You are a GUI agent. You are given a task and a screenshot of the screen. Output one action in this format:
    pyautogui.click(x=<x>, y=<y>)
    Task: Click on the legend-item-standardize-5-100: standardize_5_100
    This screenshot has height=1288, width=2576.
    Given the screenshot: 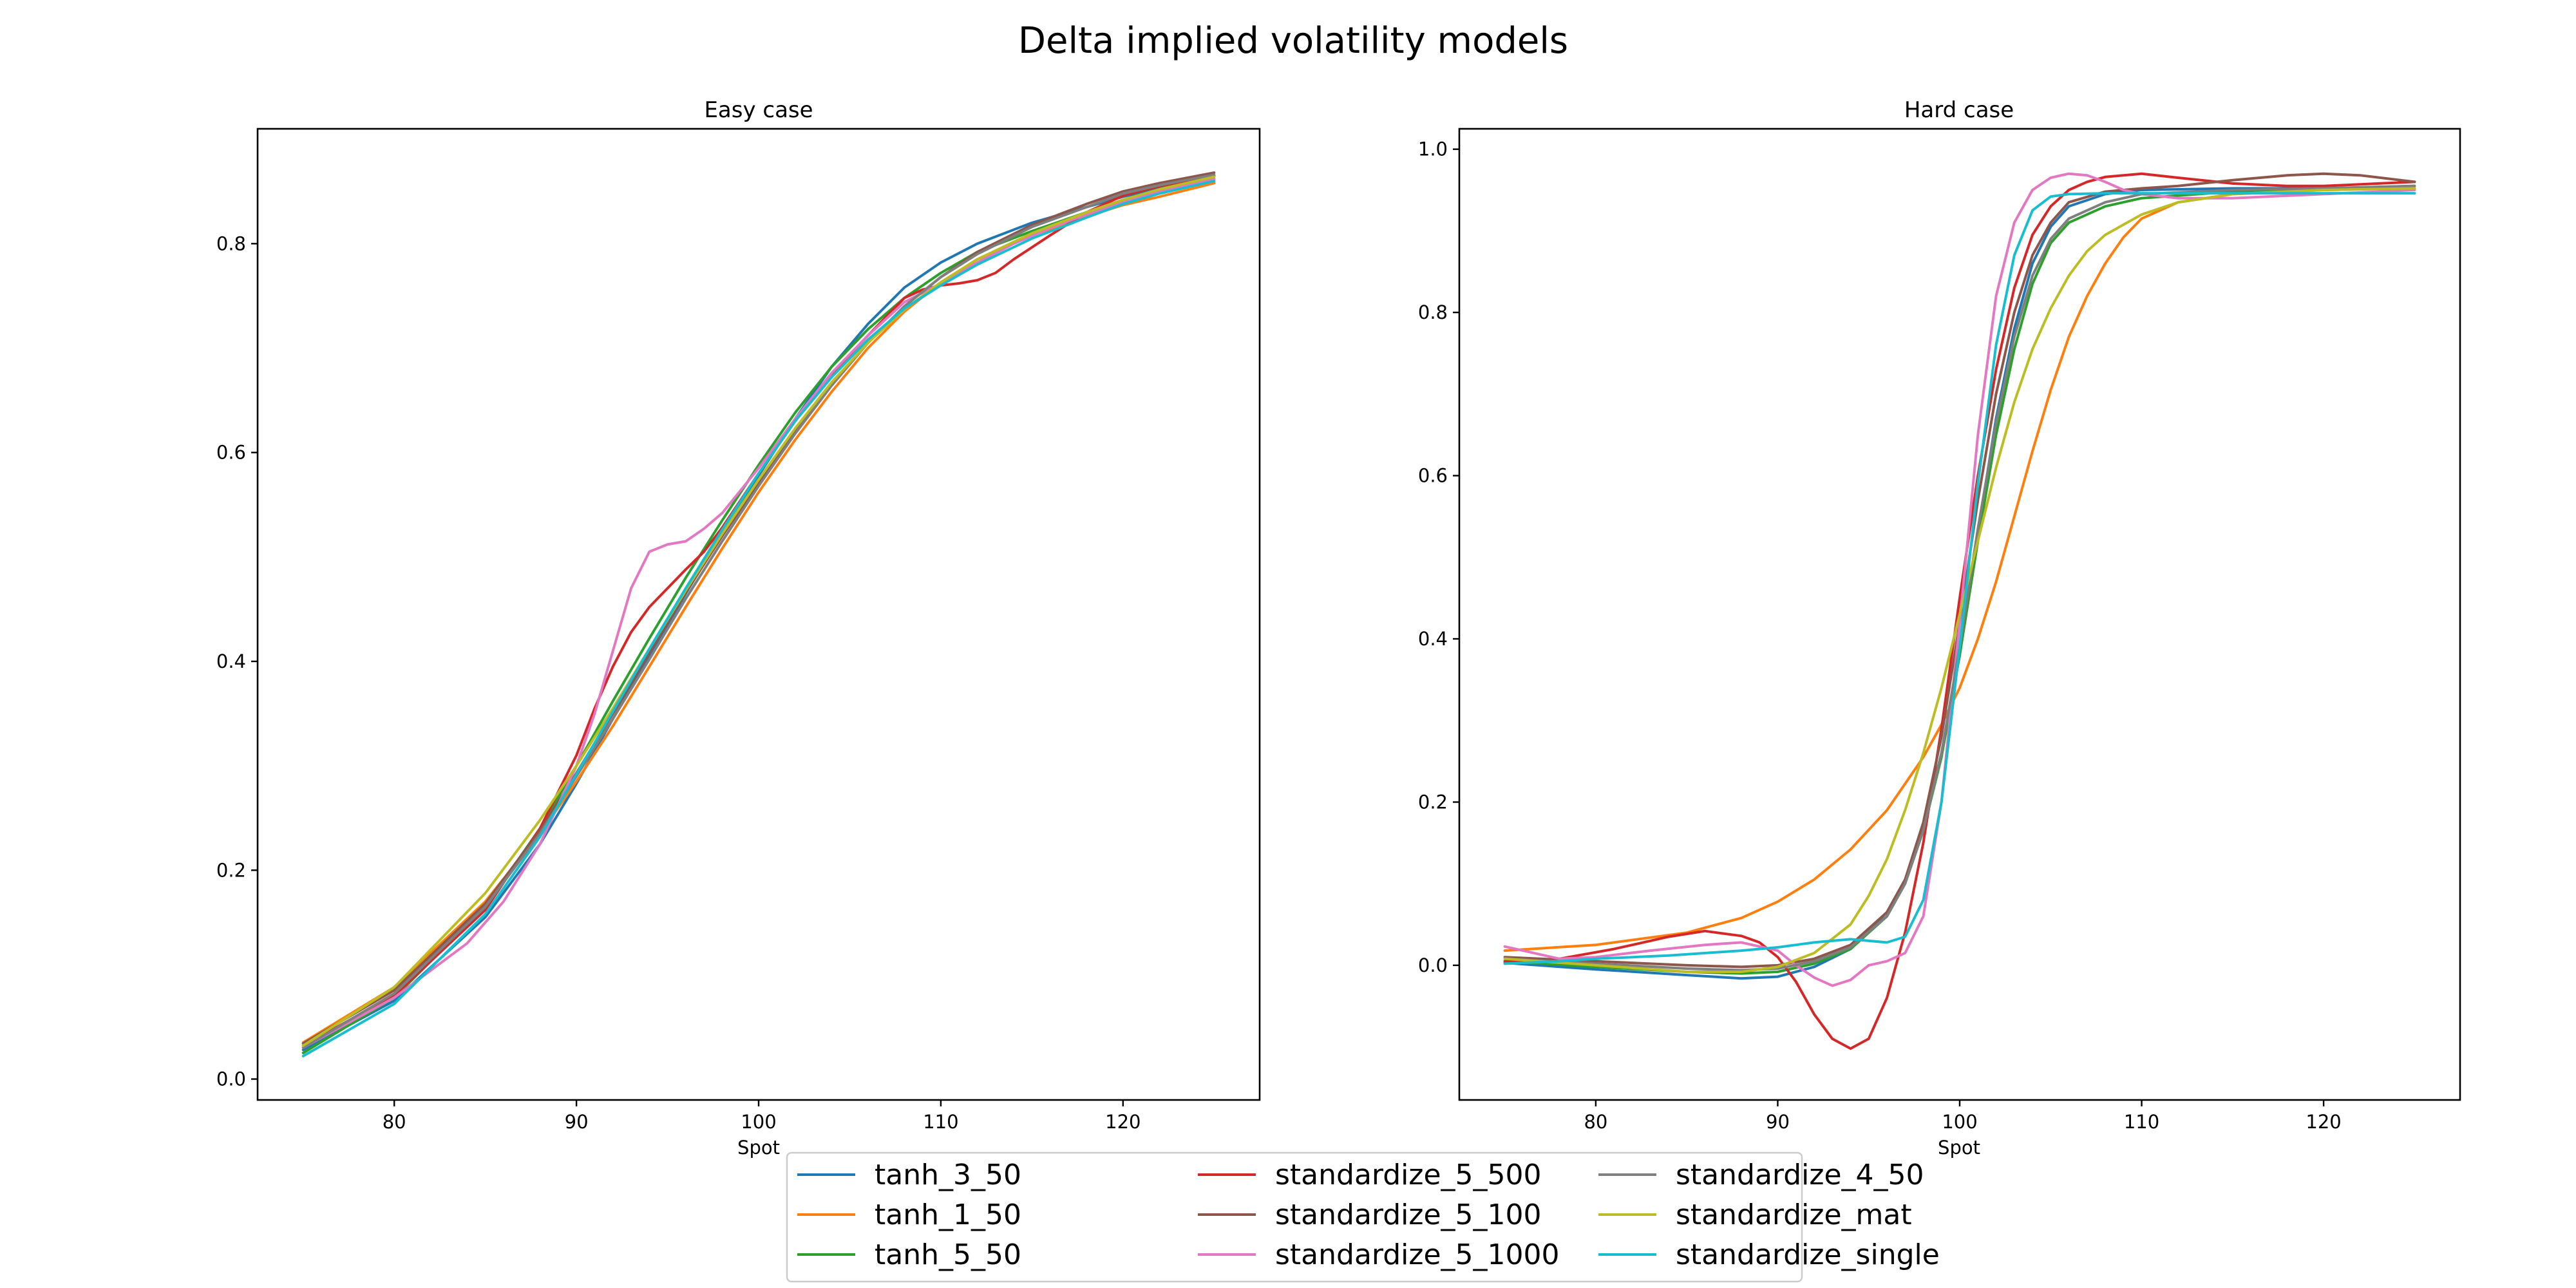 What is the action you would take?
    pyautogui.click(x=1370, y=1214)
    